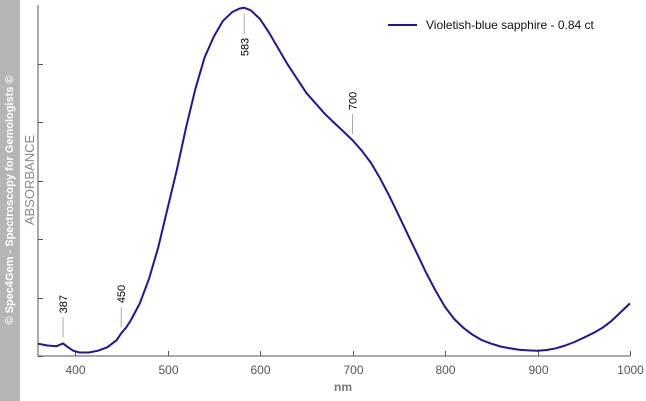 The height and width of the screenshot is (401, 646). What do you see at coordinates (343, 387) in the screenshot?
I see `x-axis-label: nm` at bounding box center [343, 387].